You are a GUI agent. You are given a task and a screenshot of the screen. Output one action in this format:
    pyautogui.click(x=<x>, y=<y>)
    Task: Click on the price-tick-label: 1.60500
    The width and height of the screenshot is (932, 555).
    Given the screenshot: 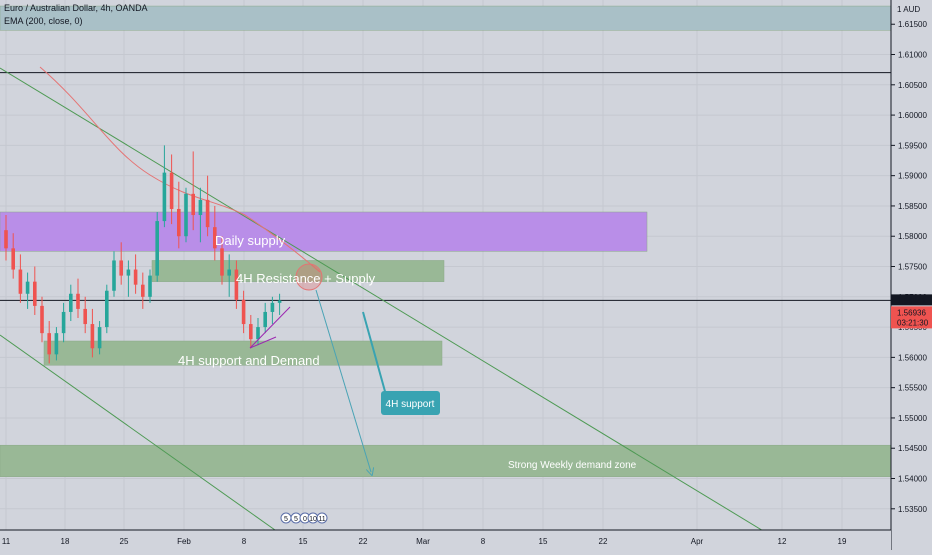 What is the action you would take?
    pyautogui.click(x=912, y=85)
    